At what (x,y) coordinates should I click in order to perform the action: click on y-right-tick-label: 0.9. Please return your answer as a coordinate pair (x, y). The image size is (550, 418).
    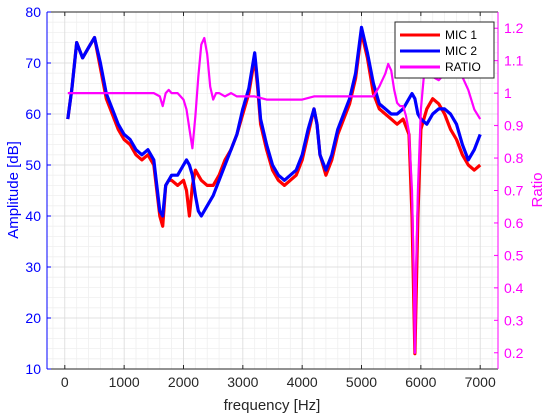
    Looking at the image, I should click on (514, 126).